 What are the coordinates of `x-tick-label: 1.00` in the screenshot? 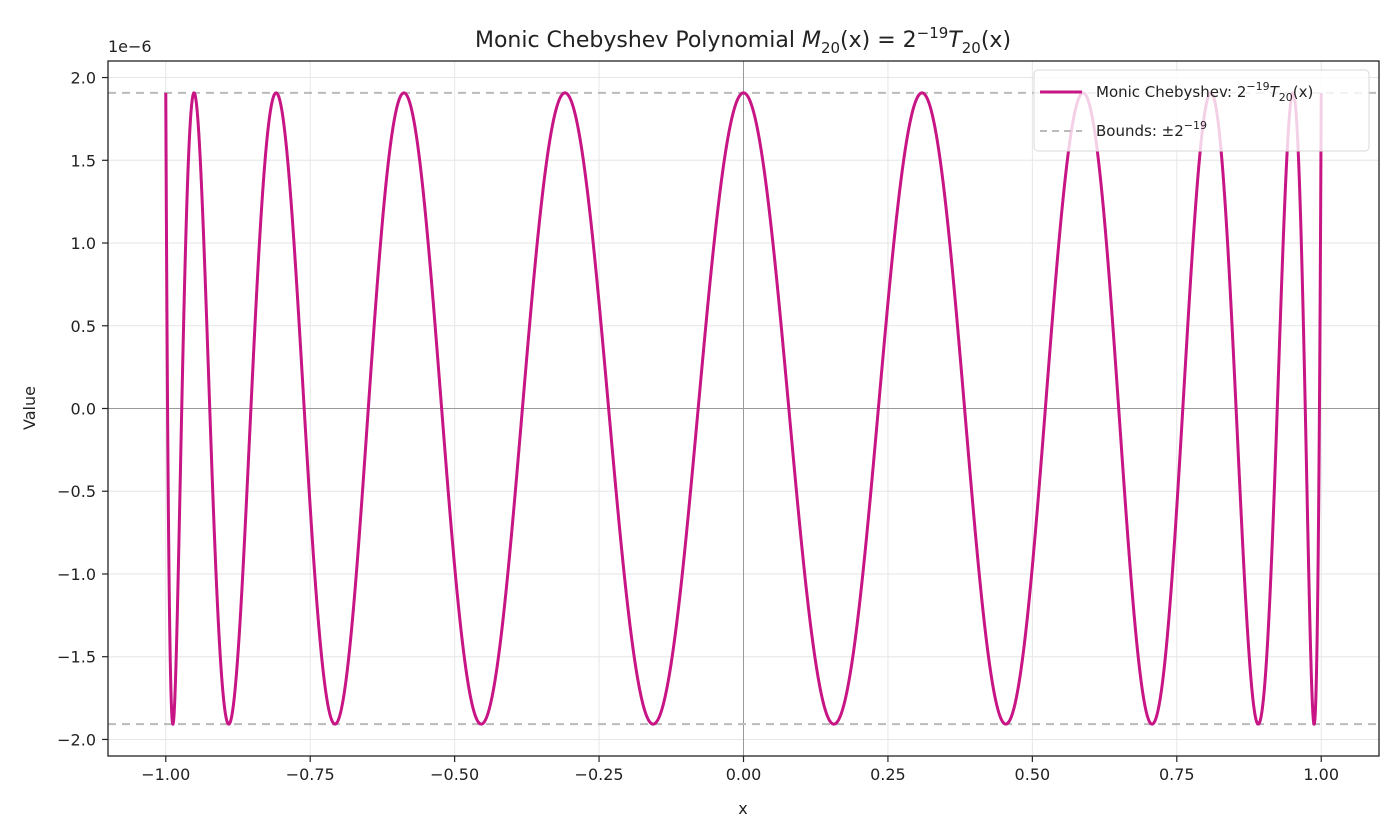 It's located at (1321, 774).